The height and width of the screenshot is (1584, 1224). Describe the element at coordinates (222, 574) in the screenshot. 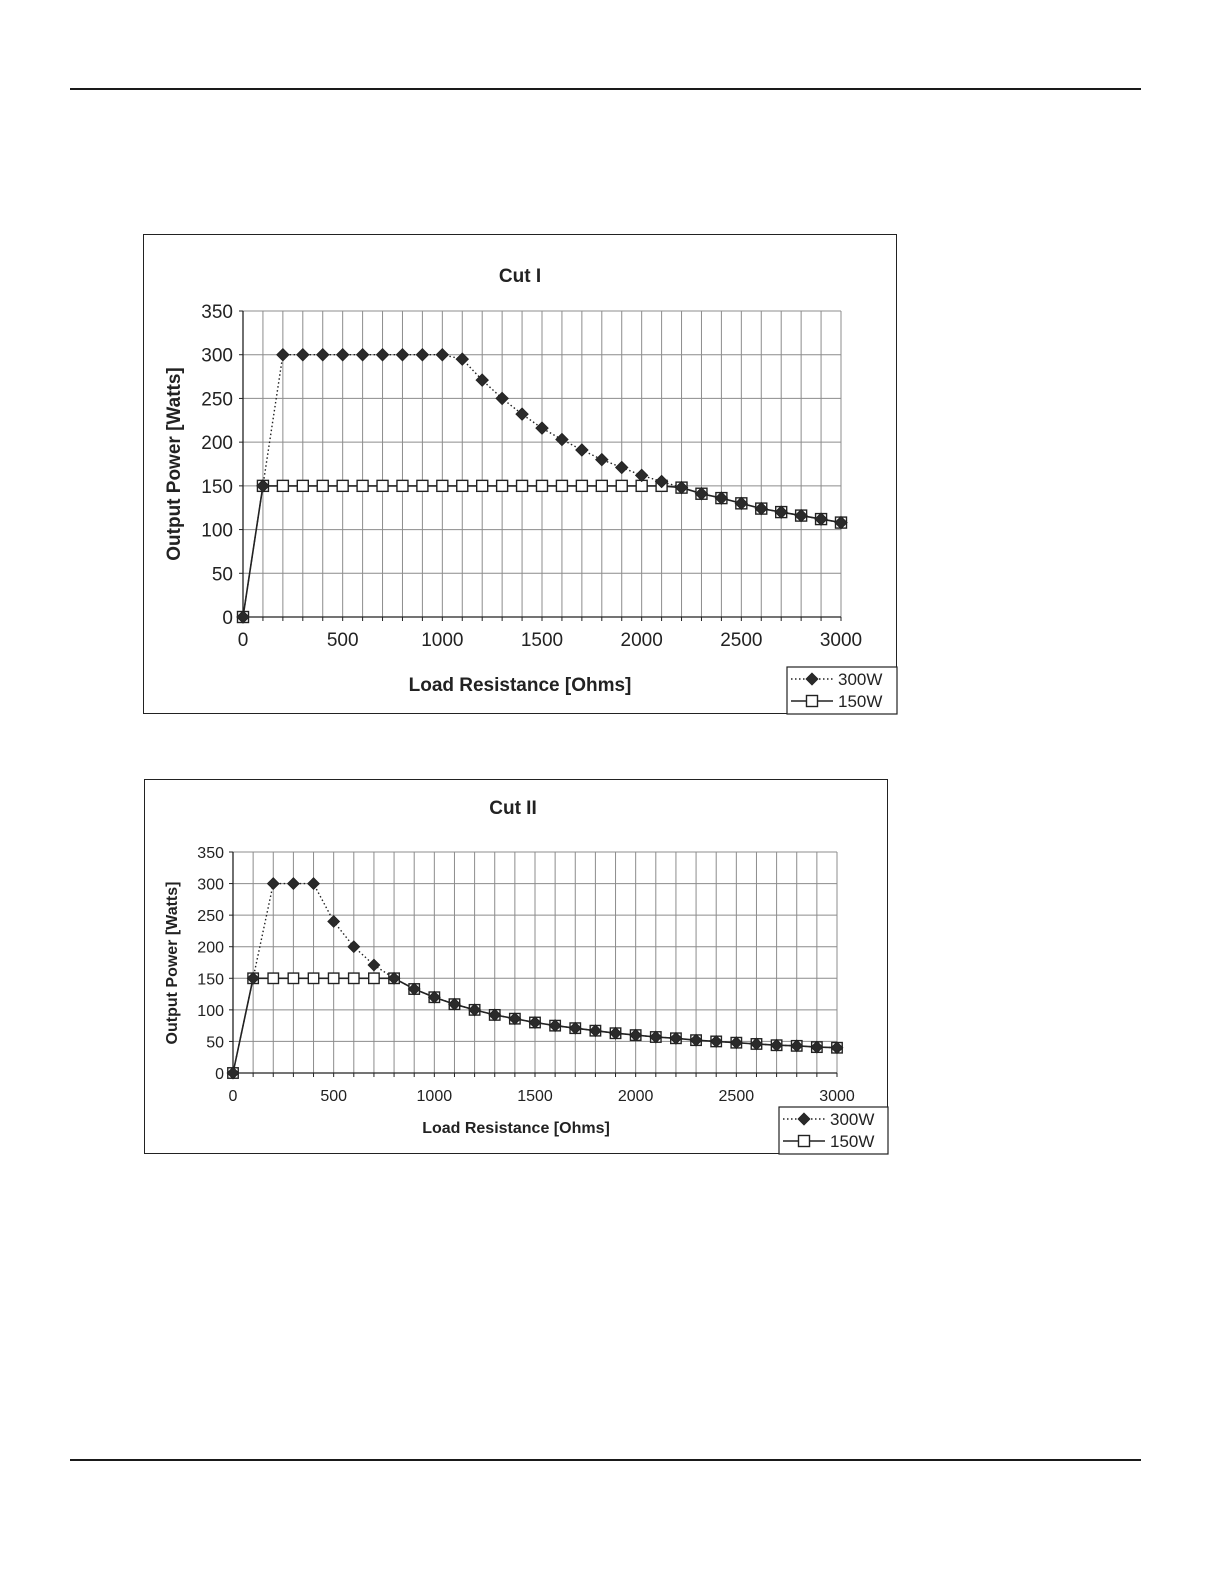

I see `chart-1-y-tick-label: 50` at that location.